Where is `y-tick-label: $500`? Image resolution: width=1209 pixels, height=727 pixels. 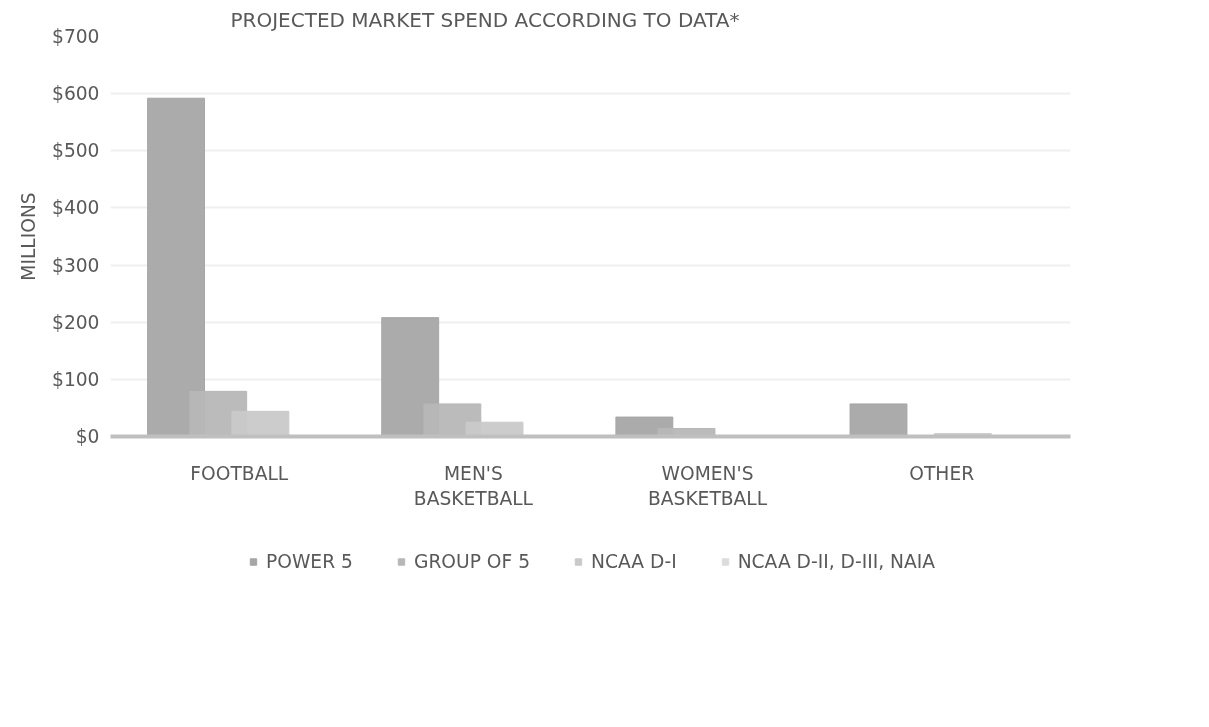
y-tick-label: $500 is located at coordinates (76, 151).